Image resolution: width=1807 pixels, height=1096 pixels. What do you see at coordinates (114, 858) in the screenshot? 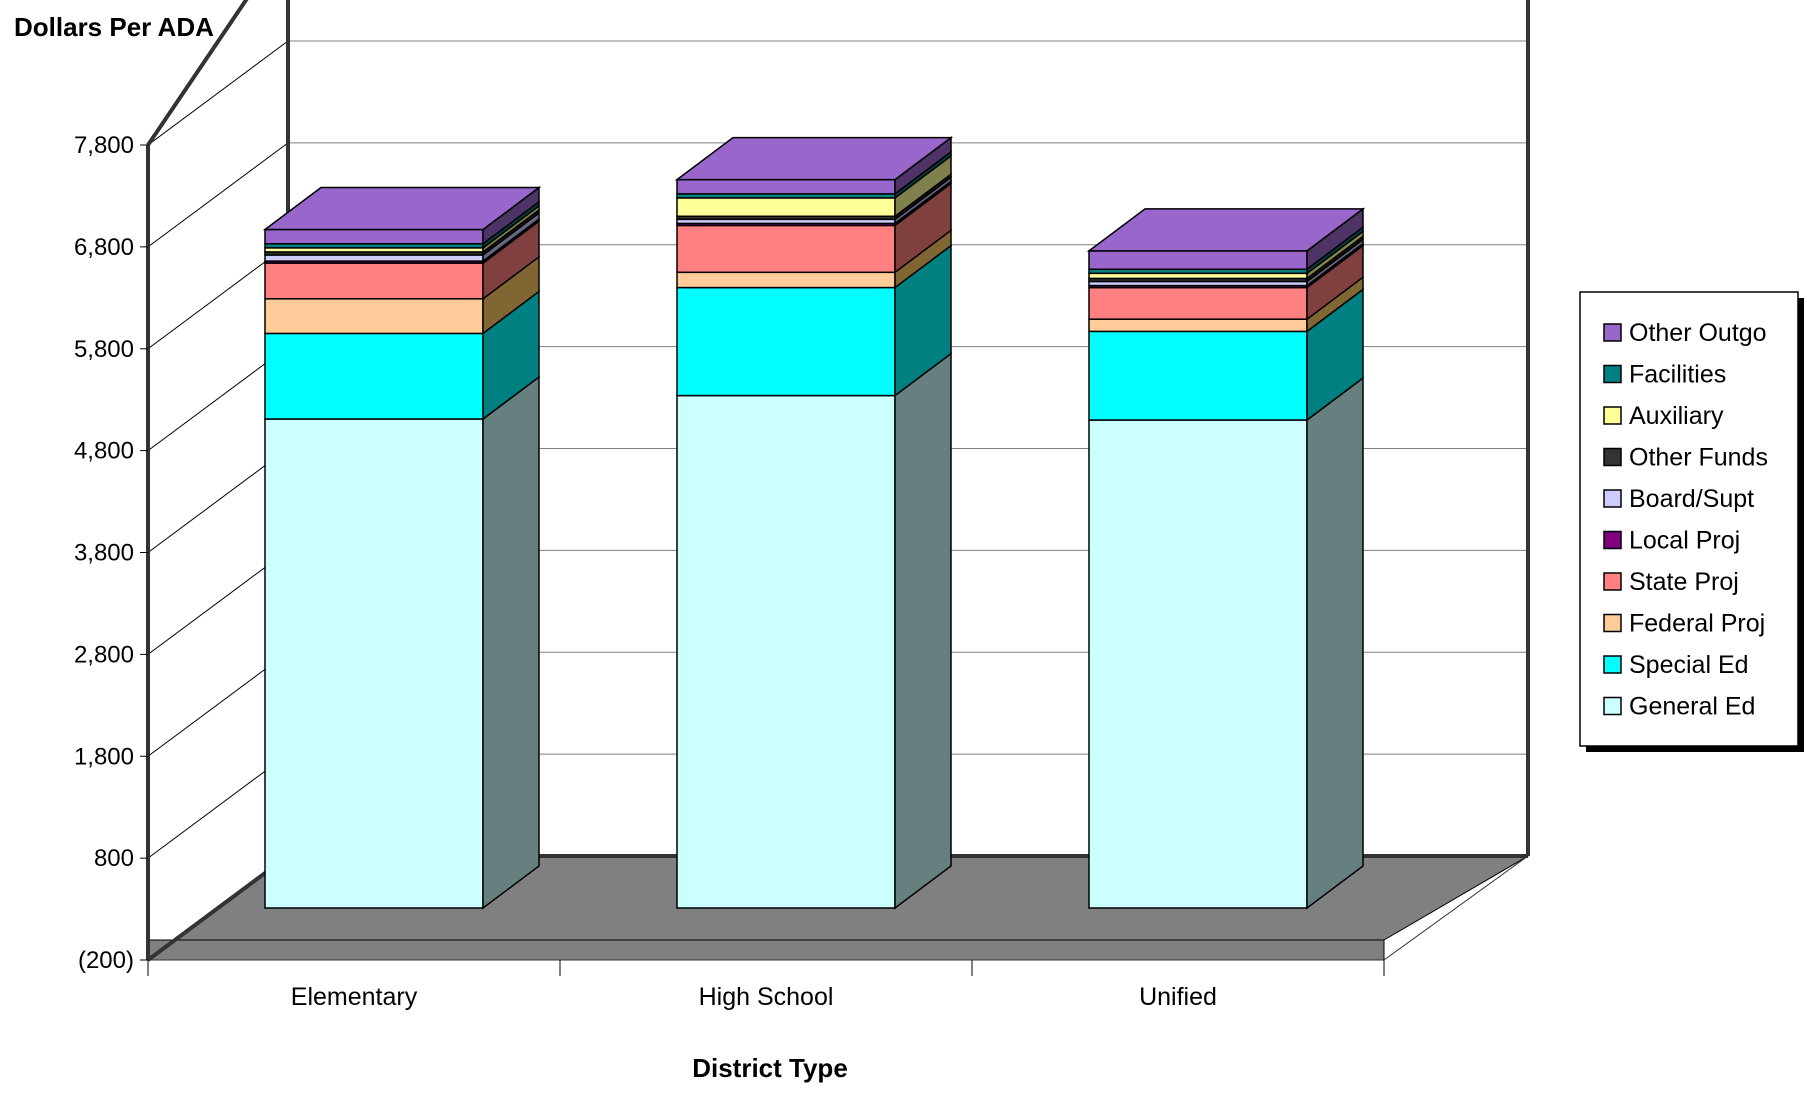
I see `y-tick-label: 800` at bounding box center [114, 858].